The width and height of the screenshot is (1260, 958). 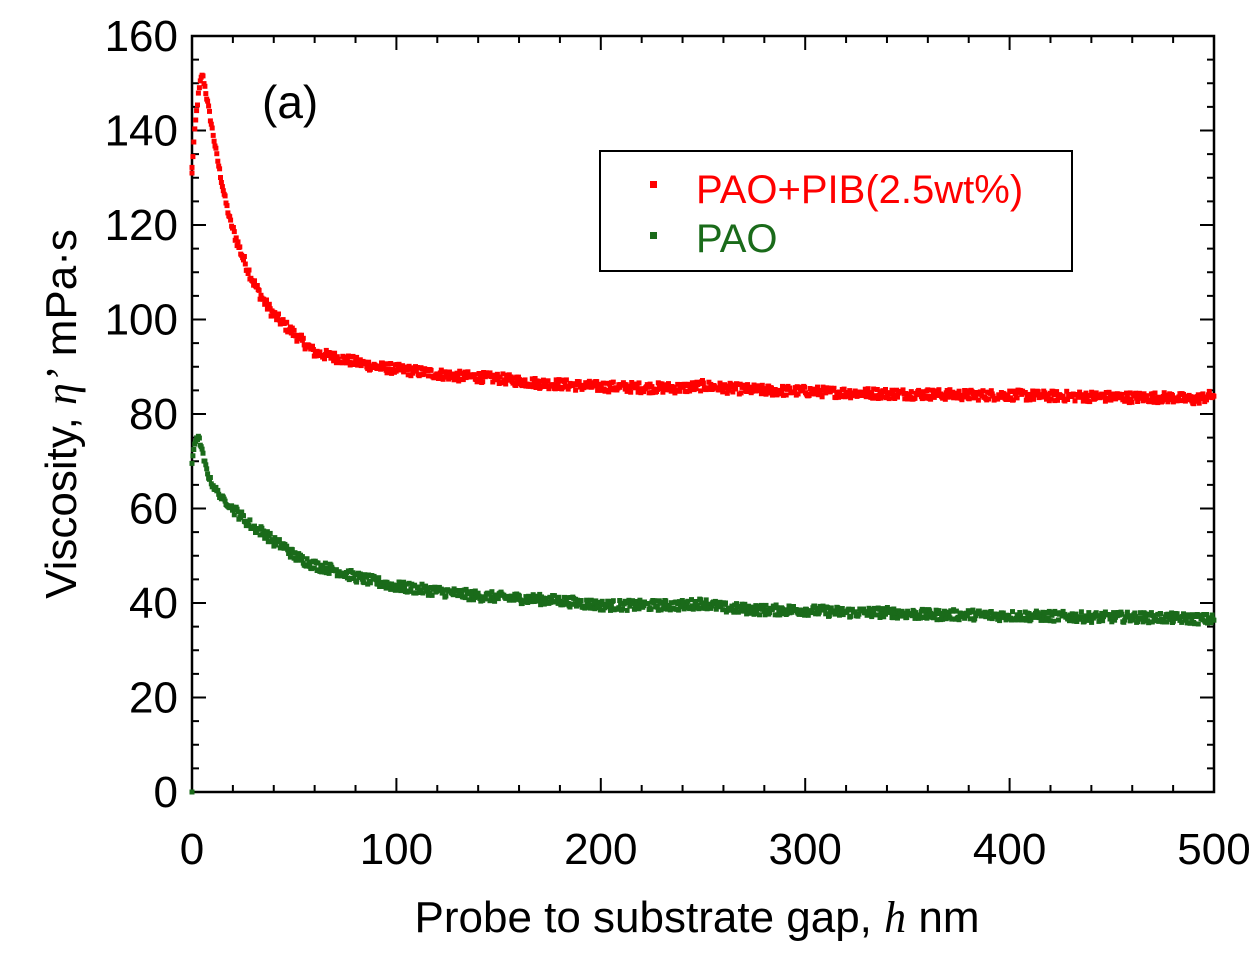 What do you see at coordinates (141, 36) in the screenshot?
I see `y-tick-label: 160` at bounding box center [141, 36].